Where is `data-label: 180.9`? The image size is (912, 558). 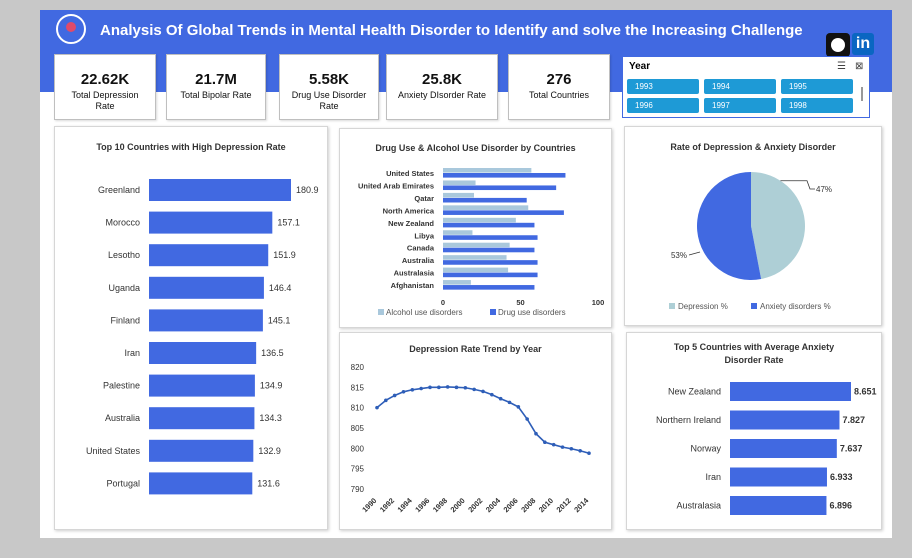 data-label: 180.9 is located at coordinates (307, 190).